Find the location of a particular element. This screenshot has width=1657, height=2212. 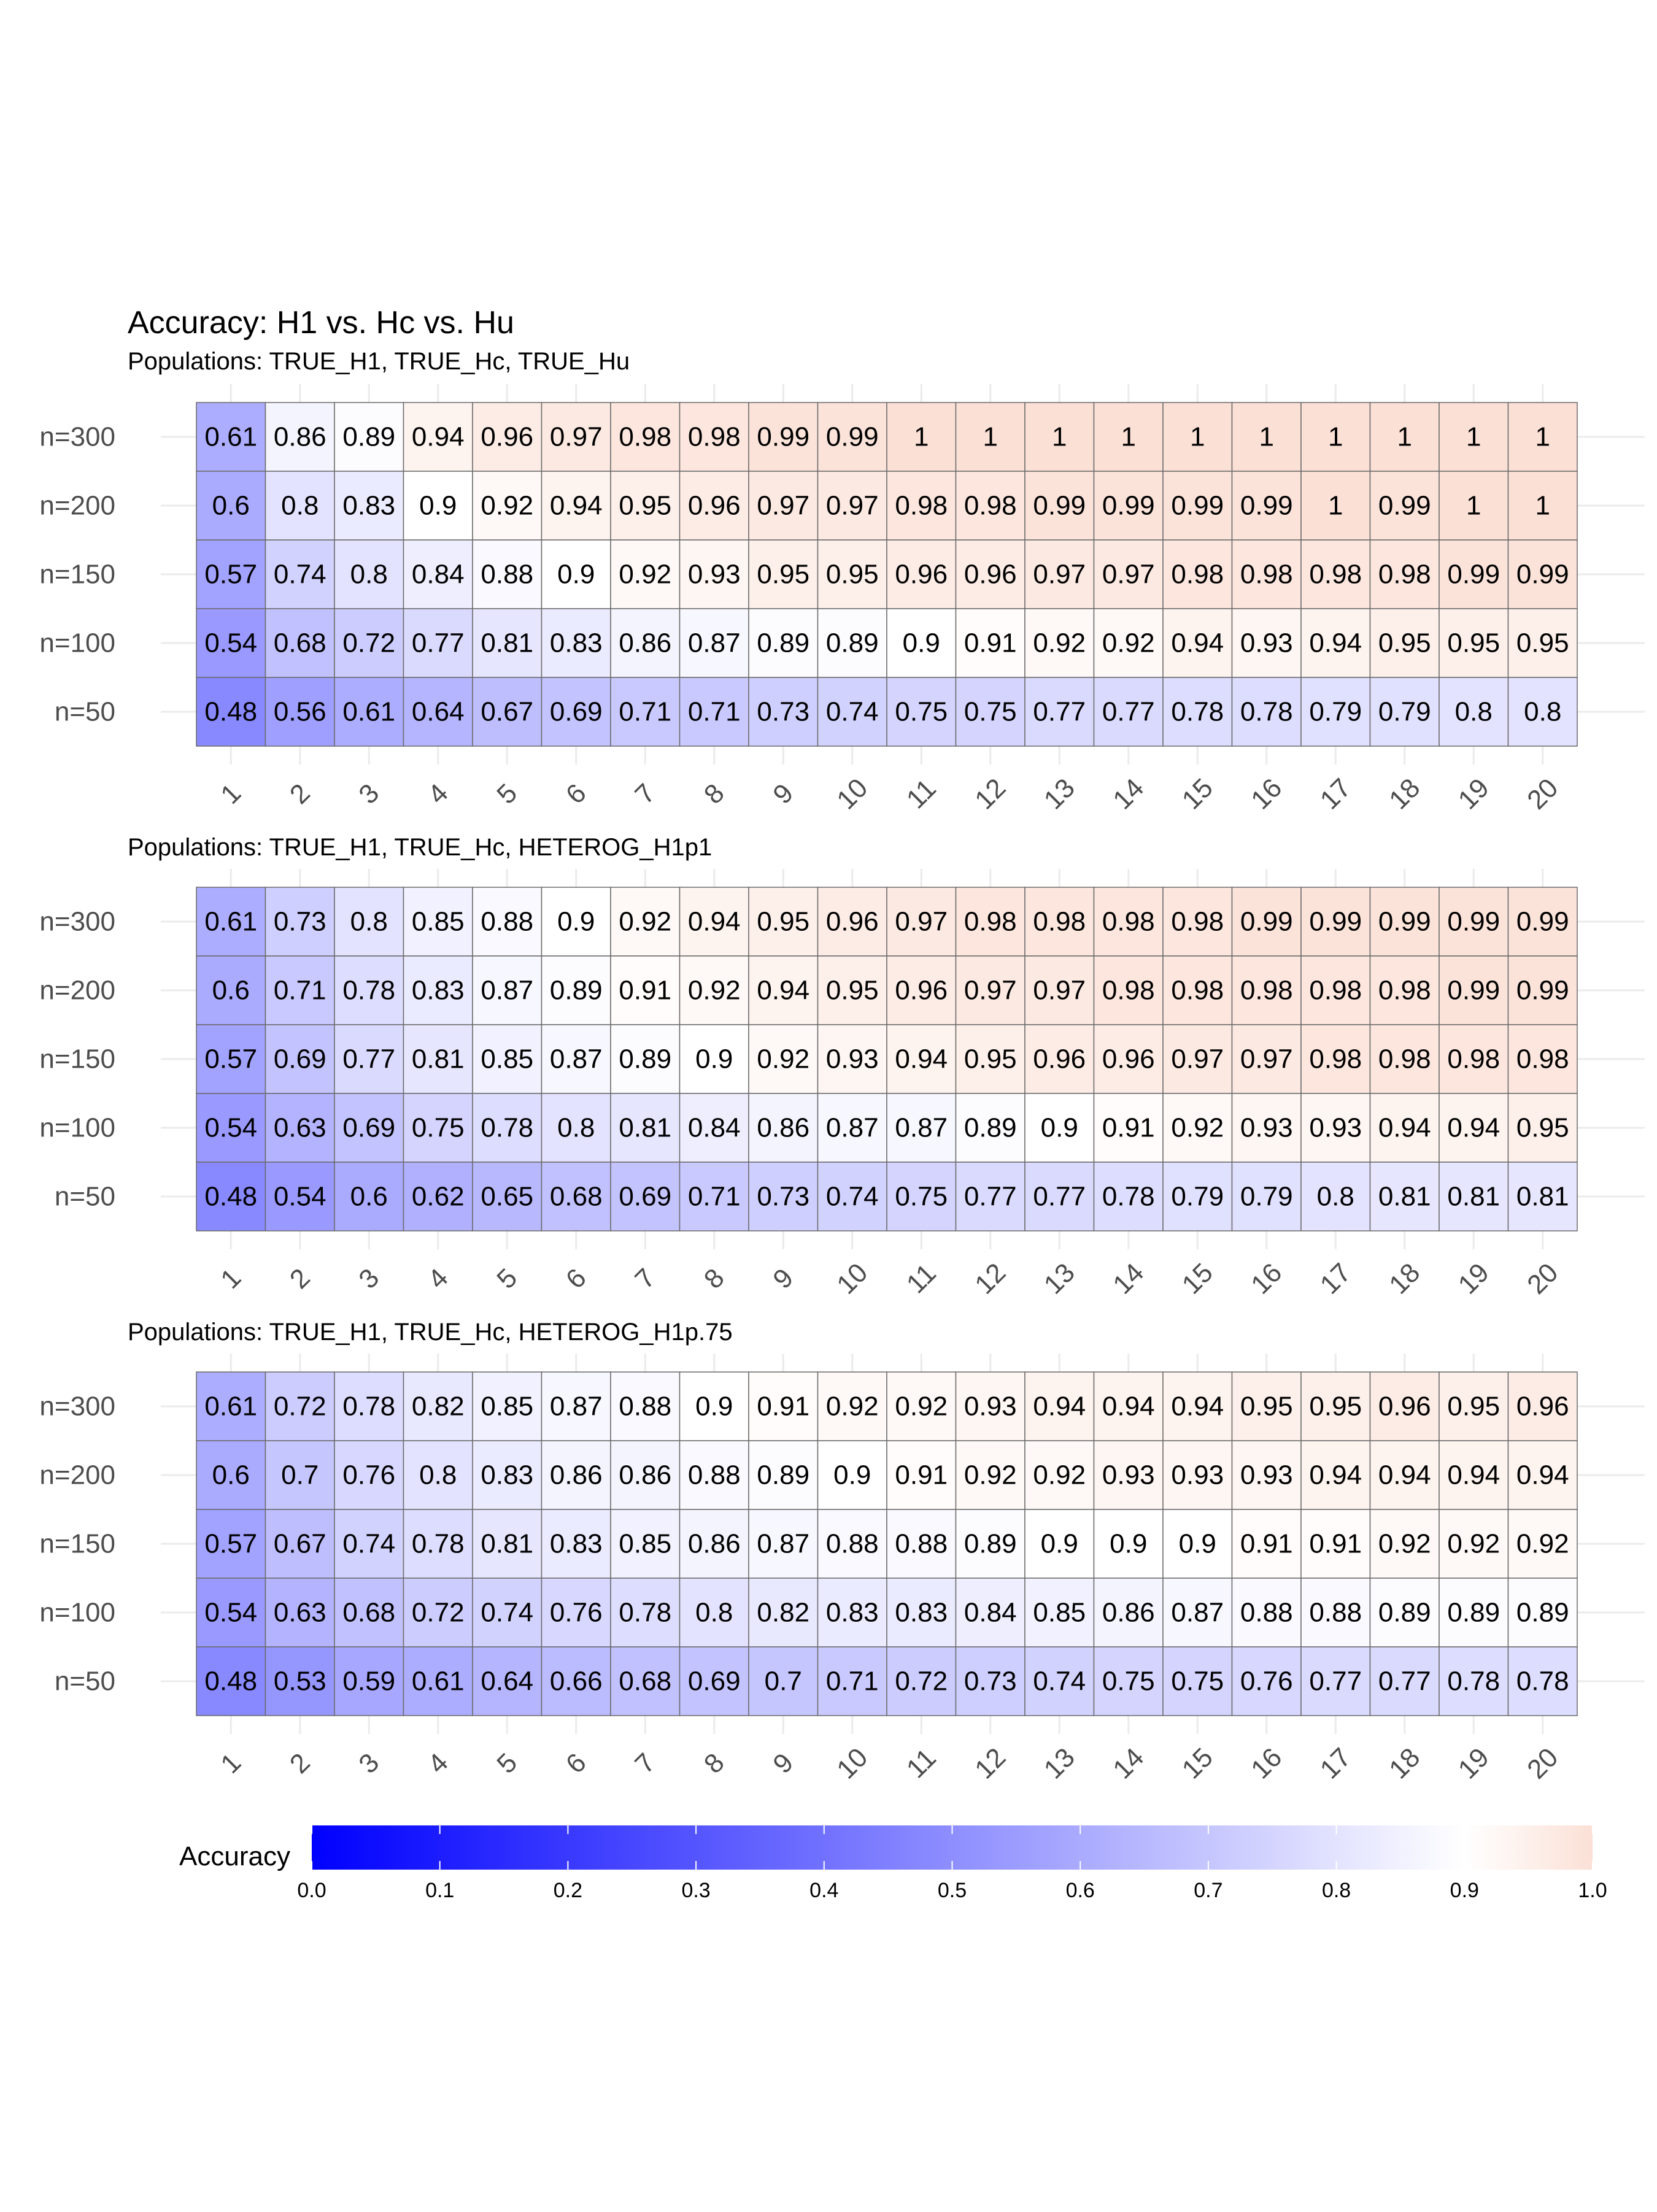

cell-value-label: 0.6 is located at coordinates (231, 506).